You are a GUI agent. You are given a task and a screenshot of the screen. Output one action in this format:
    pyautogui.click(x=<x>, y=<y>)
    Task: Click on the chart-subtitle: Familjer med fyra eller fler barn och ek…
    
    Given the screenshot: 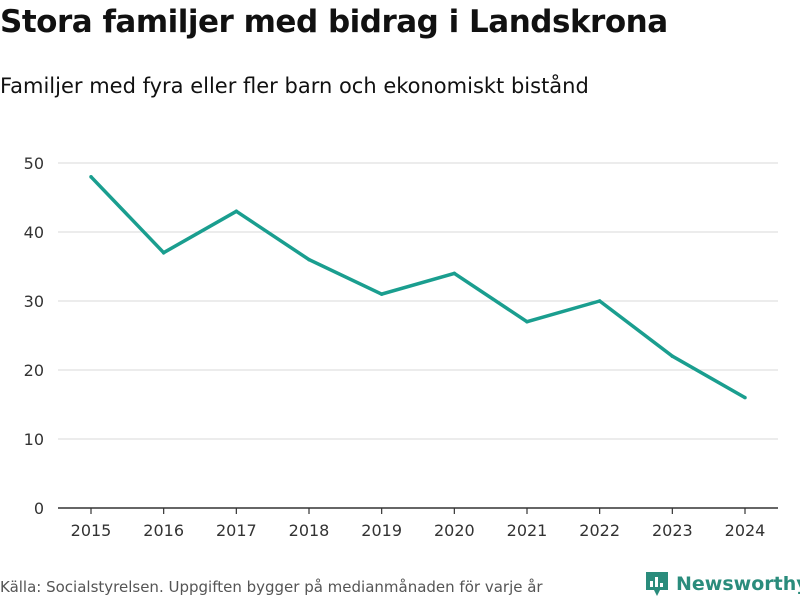 What is the action you would take?
    pyautogui.click(x=294, y=86)
    